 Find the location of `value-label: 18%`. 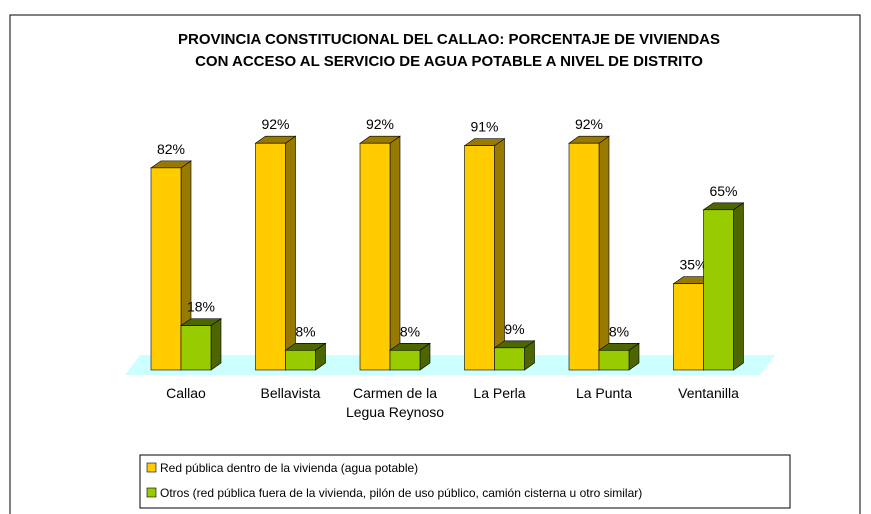

value-label: 18% is located at coordinates (201, 307).